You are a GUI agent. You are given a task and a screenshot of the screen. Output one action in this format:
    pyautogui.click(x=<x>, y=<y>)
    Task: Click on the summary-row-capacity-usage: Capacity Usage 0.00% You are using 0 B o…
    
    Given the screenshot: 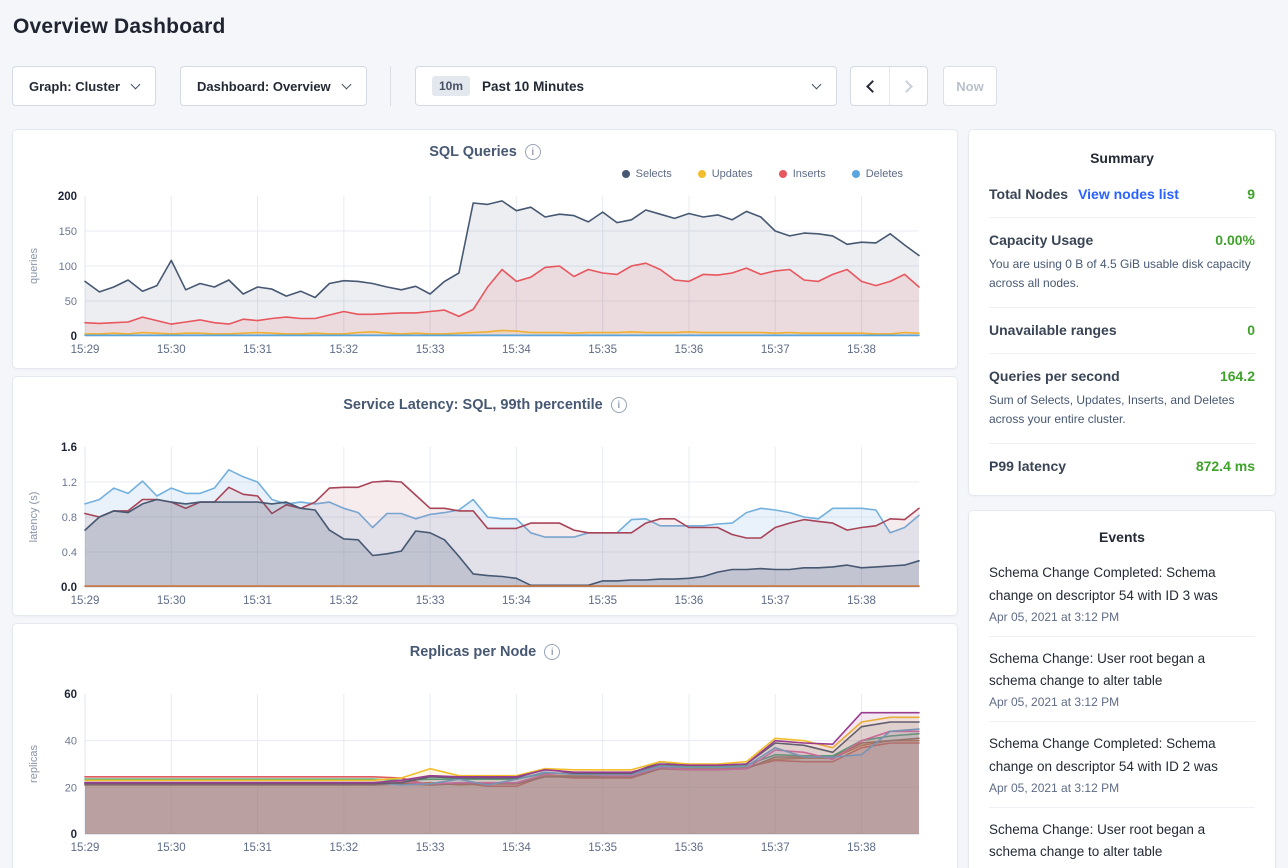 What is the action you would take?
    pyautogui.click(x=1122, y=263)
    